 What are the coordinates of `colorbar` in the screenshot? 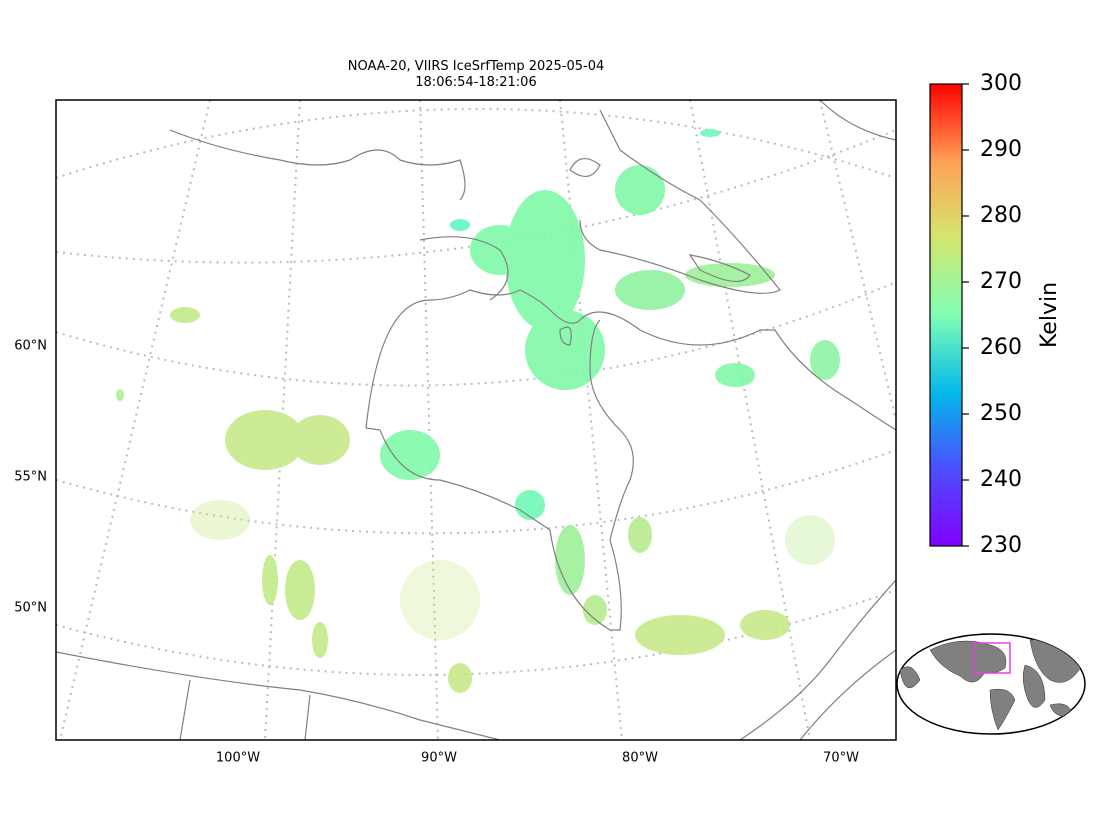 It's located at (946, 315).